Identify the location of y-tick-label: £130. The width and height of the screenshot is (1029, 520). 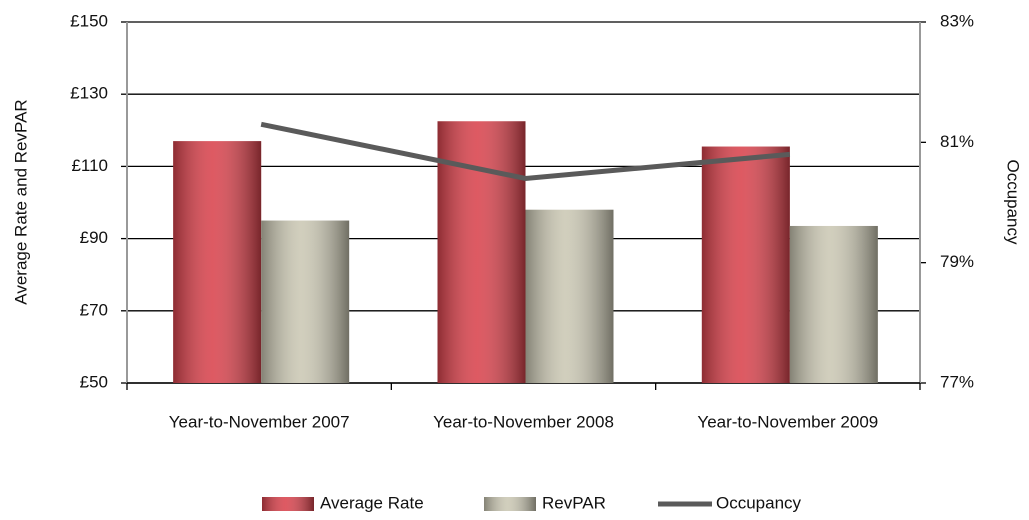
(89, 93).